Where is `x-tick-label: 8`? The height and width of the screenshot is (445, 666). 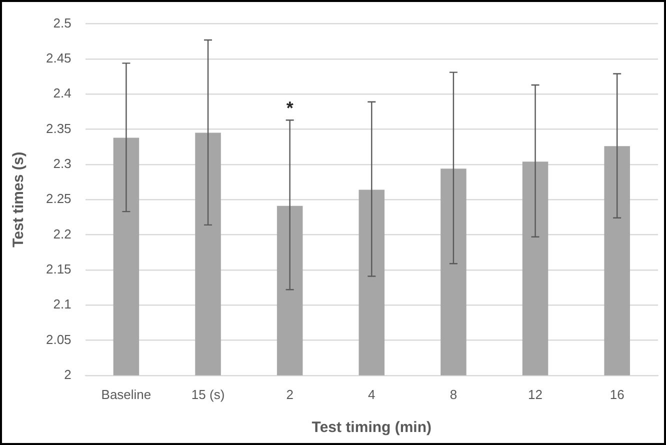 x-tick-label: 8 is located at coordinates (454, 394).